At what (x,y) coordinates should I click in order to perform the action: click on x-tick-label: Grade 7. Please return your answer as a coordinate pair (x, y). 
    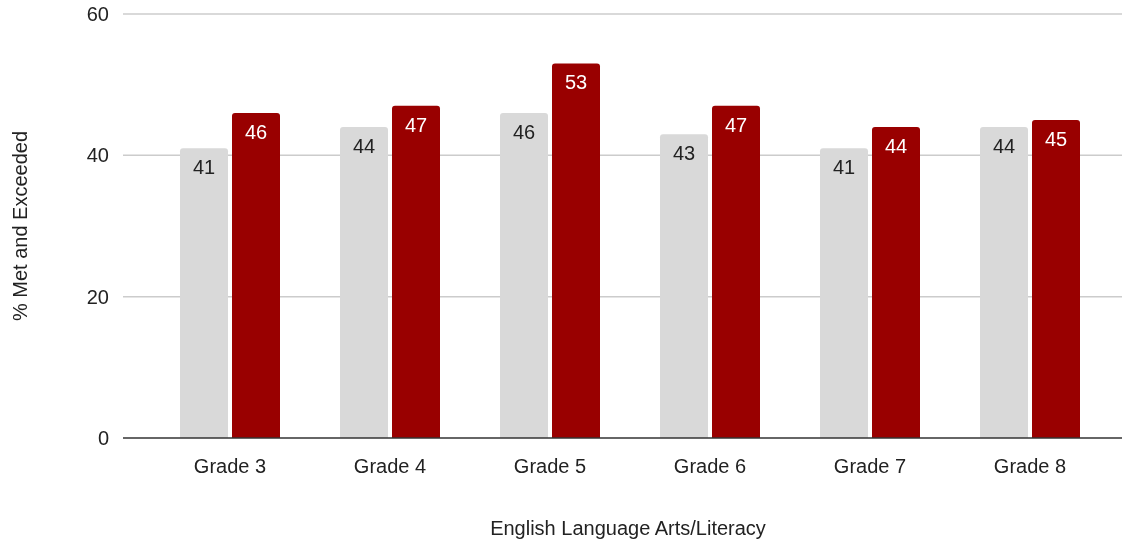
    Looking at the image, I should click on (870, 466).